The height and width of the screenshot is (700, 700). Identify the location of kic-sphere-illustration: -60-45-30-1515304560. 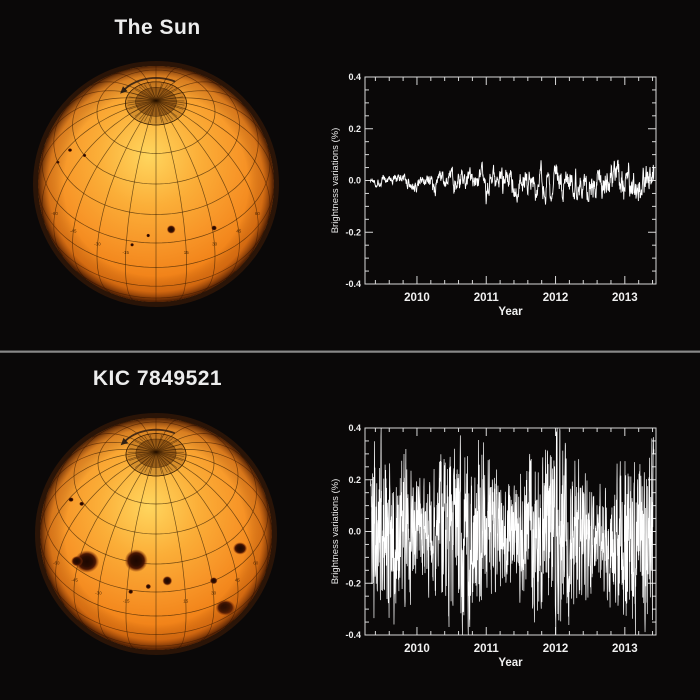
(156, 534).